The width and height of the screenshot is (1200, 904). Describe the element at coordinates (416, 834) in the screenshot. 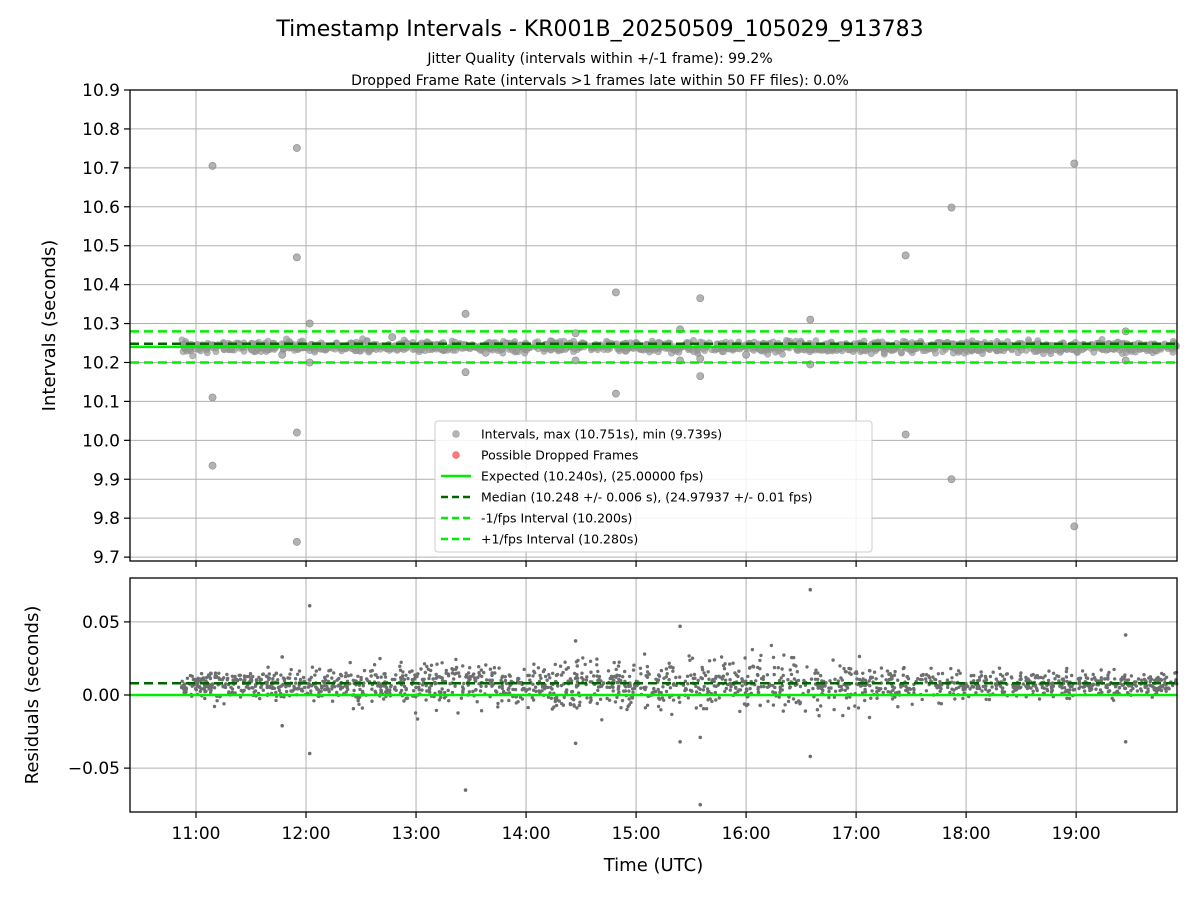

I see `time-x-tick-label: 13:00` at that location.